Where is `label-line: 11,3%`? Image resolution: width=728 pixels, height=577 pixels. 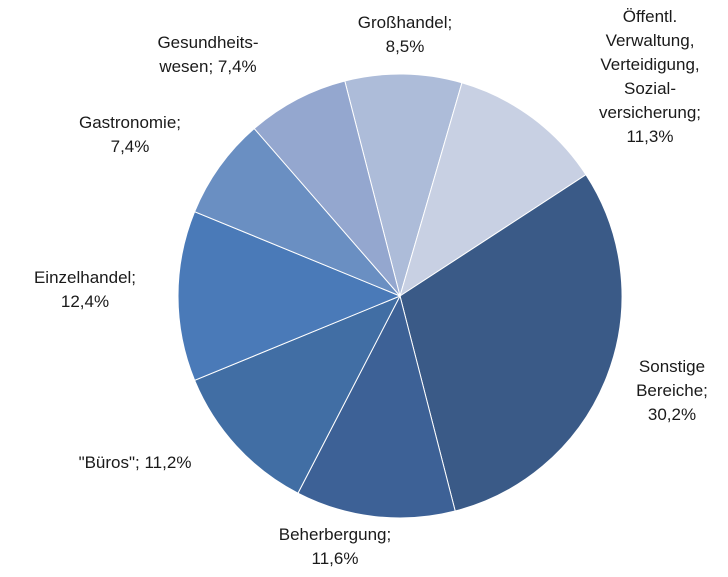 label-line: 11,3% is located at coordinates (650, 136).